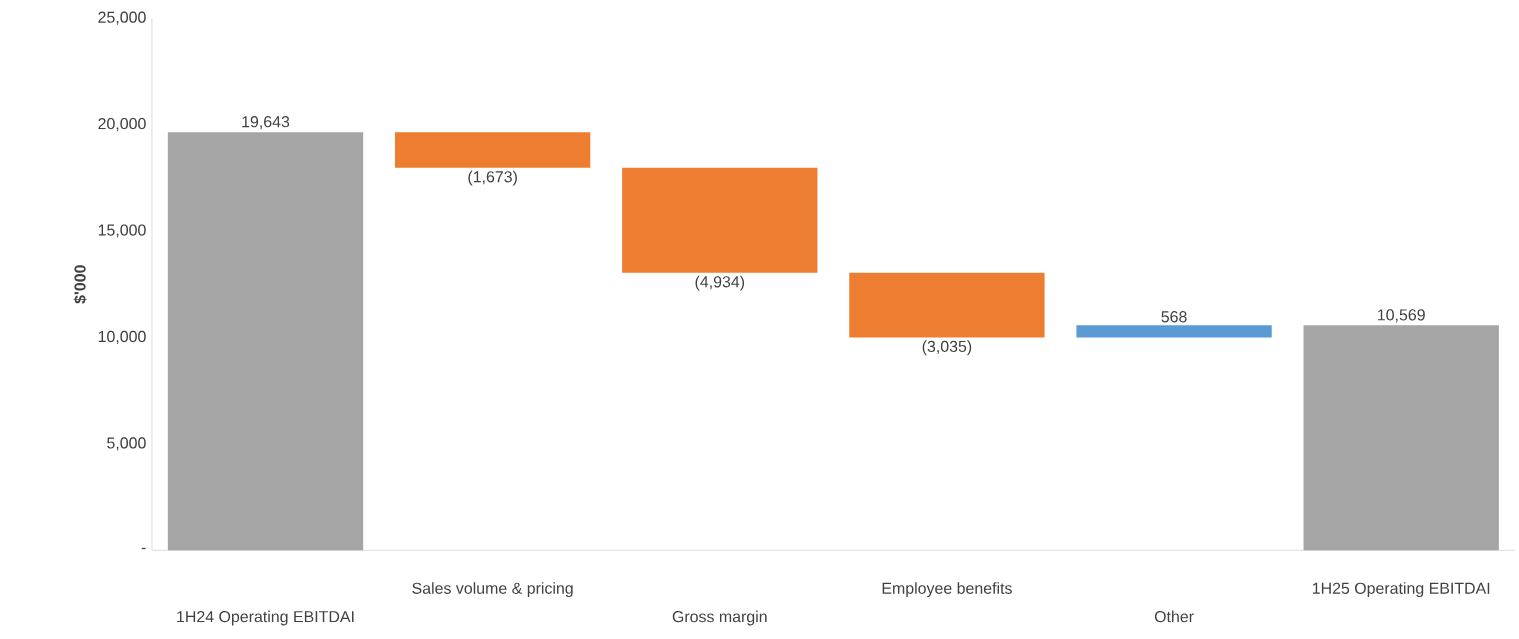  What do you see at coordinates (266, 123) in the screenshot?
I see `data-label: 19,643` at bounding box center [266, 123].